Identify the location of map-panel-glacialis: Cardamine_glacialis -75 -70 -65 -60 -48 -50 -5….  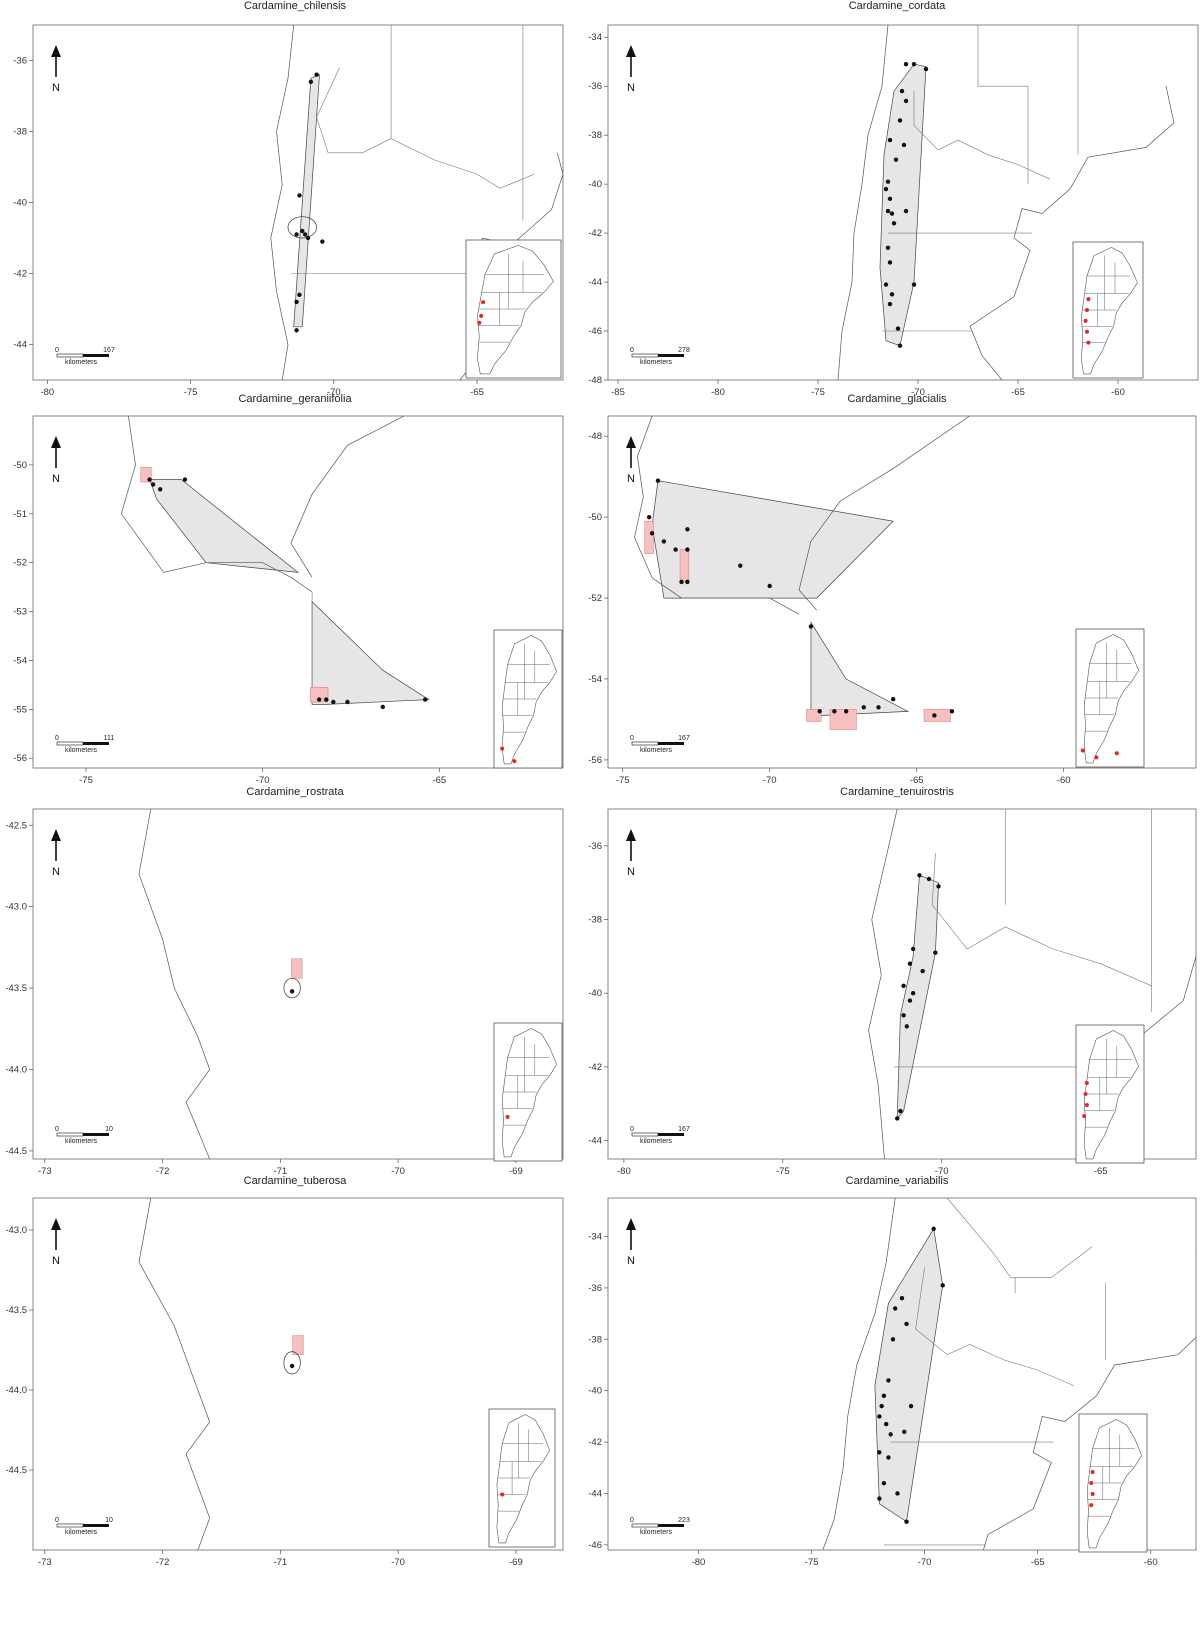
(894, 591).